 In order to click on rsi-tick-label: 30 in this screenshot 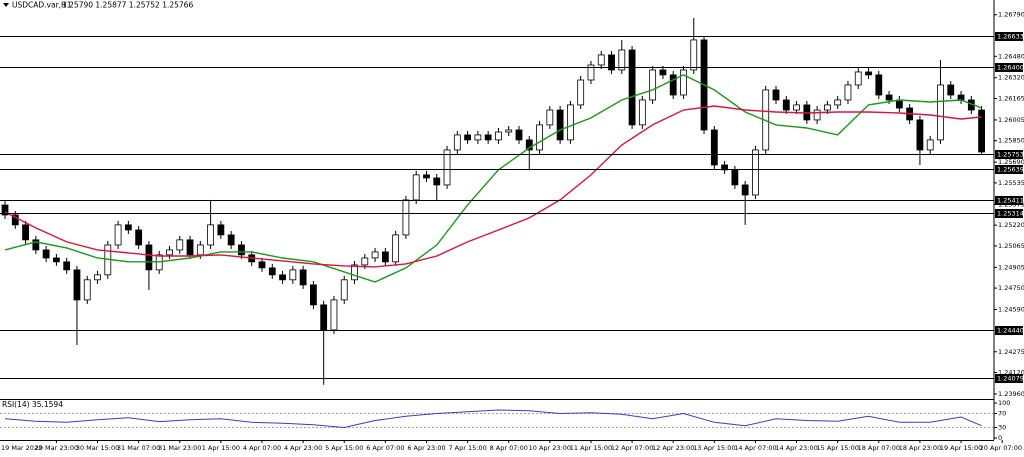, I will do `click(1002, 428)`.